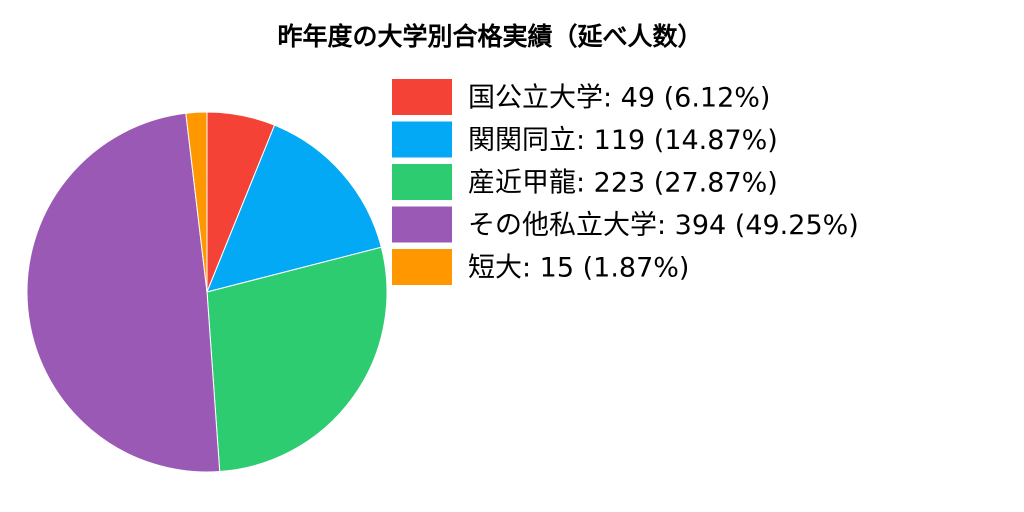 The height and width of the screenshot is (512, 1024). I want to click on legend-label: 国公立大学: 49 (6.12%), so click(619, 98).